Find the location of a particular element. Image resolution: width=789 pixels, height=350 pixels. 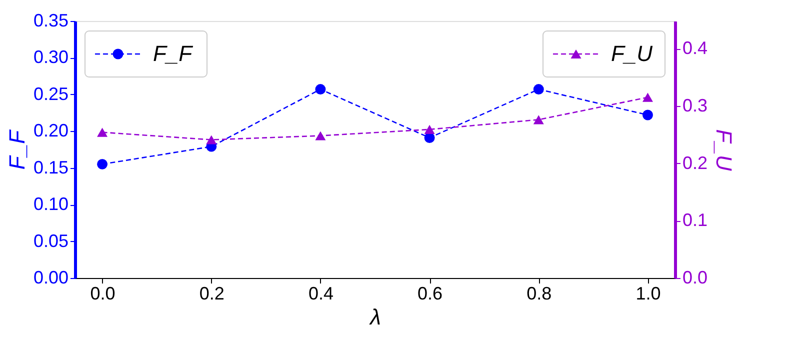

y2-tick-label: 0.1 is located at coordinates (695, 220).